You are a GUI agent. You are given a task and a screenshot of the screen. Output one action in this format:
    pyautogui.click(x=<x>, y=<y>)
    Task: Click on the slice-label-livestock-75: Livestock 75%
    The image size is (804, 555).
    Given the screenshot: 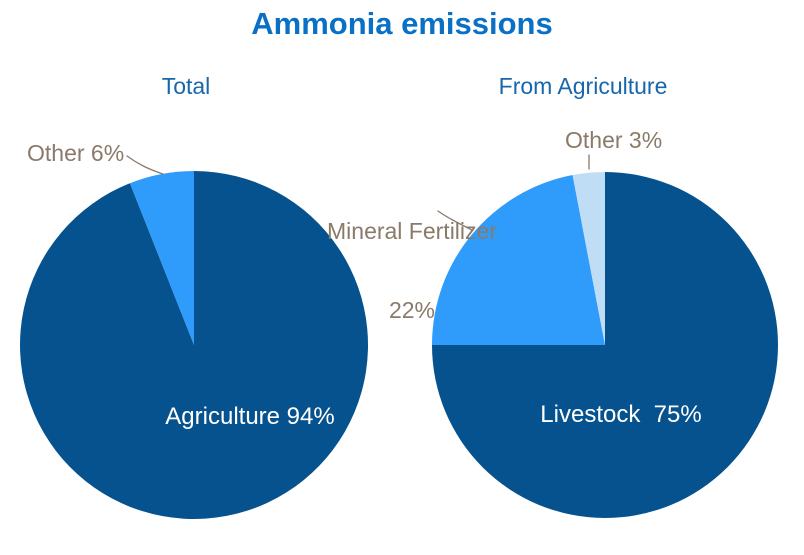 What is the action you would take?
    pyautogui.click(x=621, y=414)
    